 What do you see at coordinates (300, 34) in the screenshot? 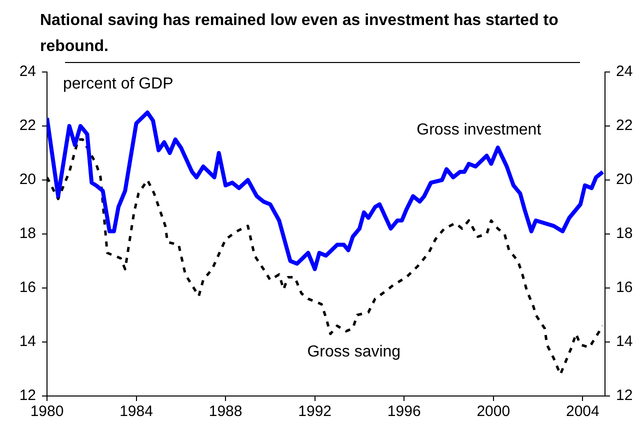
I see `chart-title: National saving has remained low even as investment has started to rebound.` at bounding box center [300, 34].